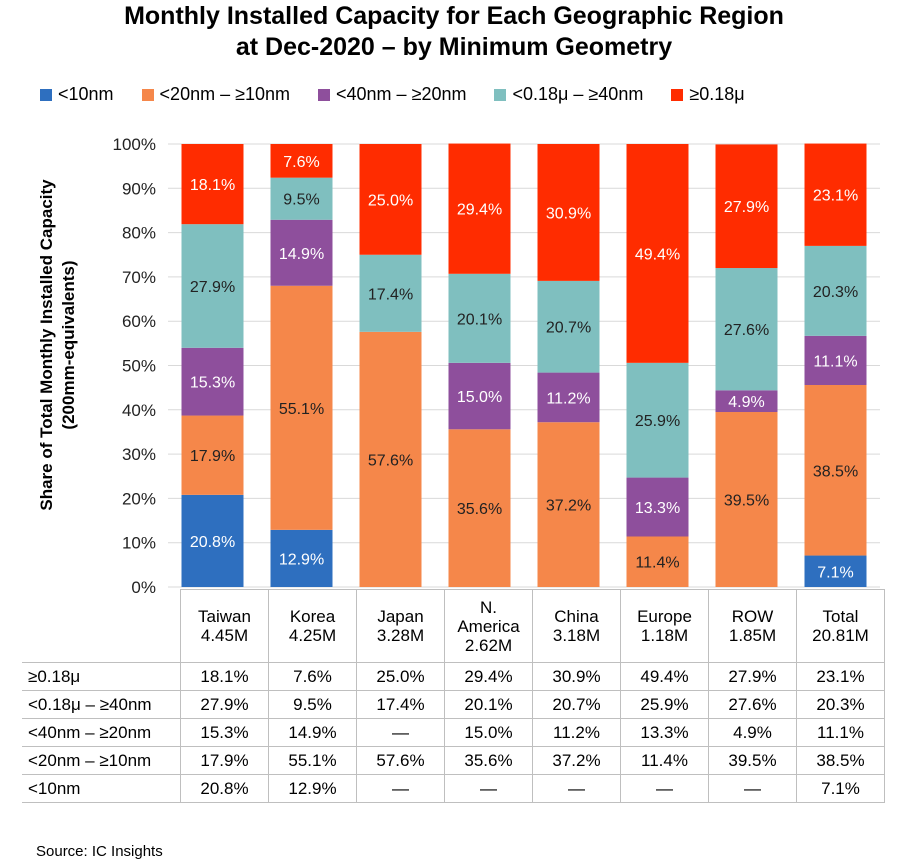  Describe the element at coordinates (488, 704) in the screenshot. I see `table-cell: 20.1%` at that location.